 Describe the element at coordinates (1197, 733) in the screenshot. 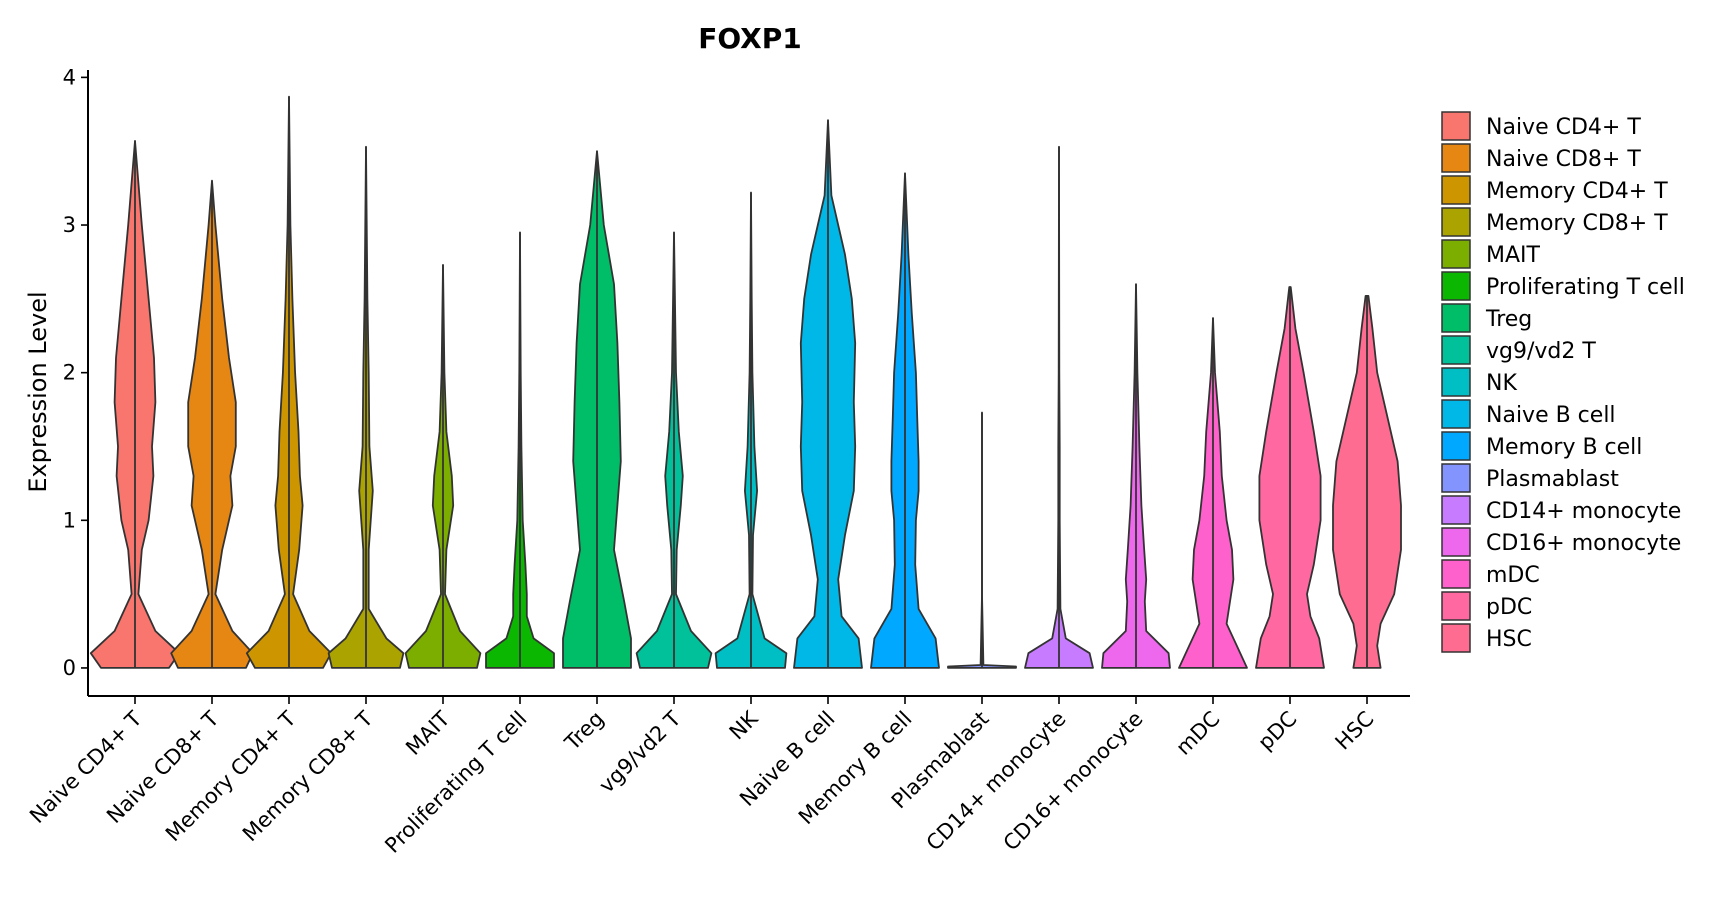

I see `x-tick-label-15: mDC` at that location.